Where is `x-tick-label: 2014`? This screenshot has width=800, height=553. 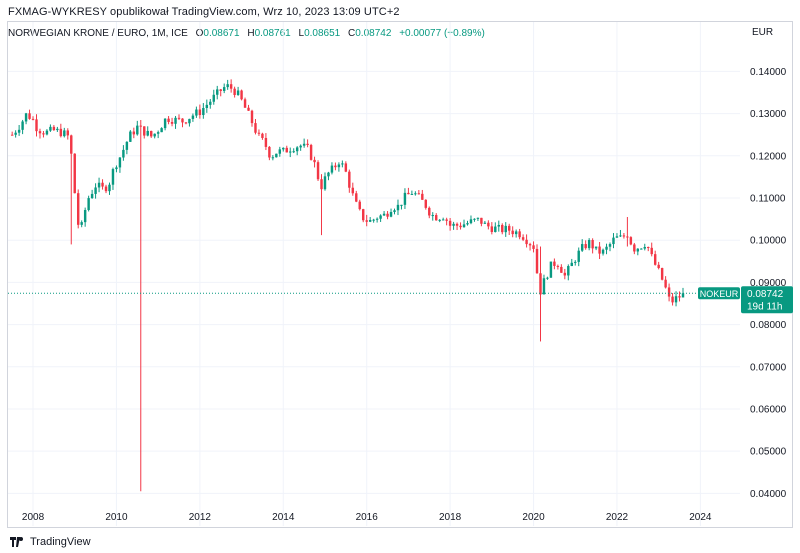
x-tick-label: 2014 is located at coordinates (283, 517).